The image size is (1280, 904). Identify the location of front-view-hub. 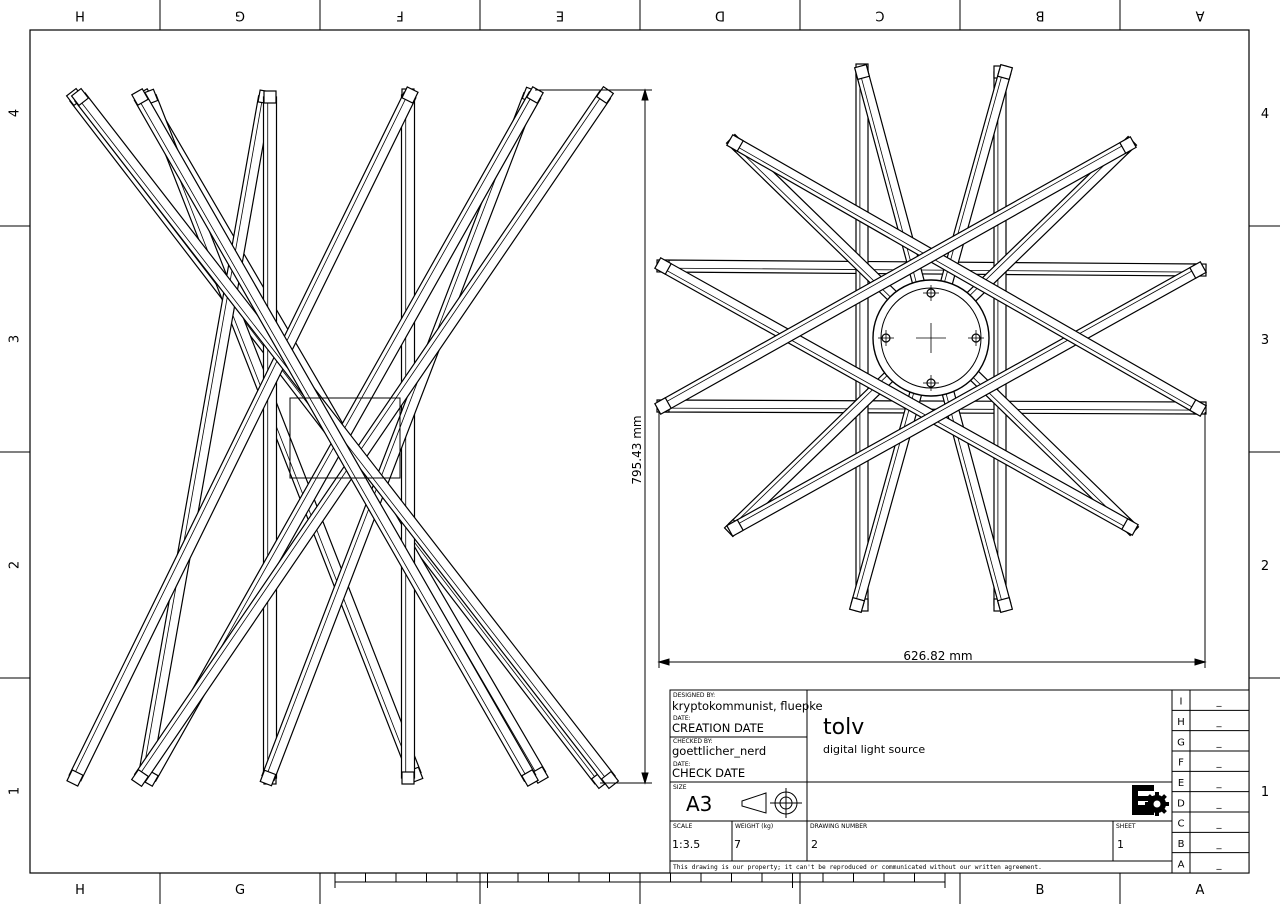
(345, 438).